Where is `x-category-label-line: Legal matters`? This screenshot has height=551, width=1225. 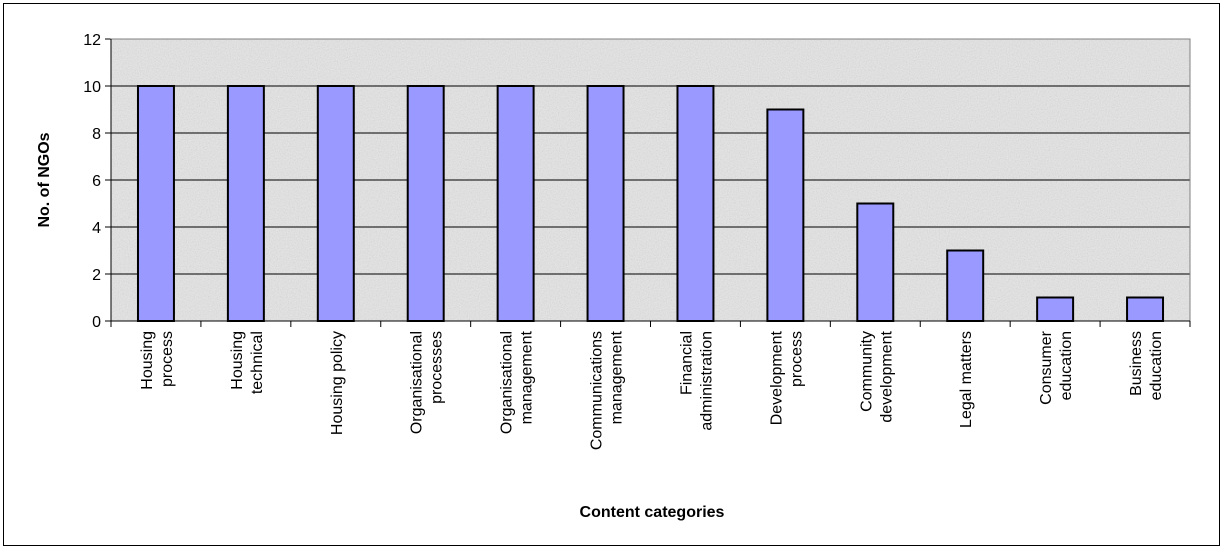 x-category-label-line: Legal matters is located at coordinates (966, 379).